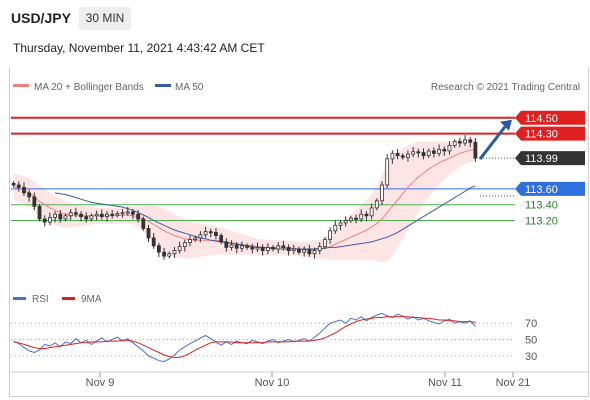 This screenshot has width=590, height=400. Describe the element at coordinates (265, 217) in the screenshot. I see `ma50-line` at that location.